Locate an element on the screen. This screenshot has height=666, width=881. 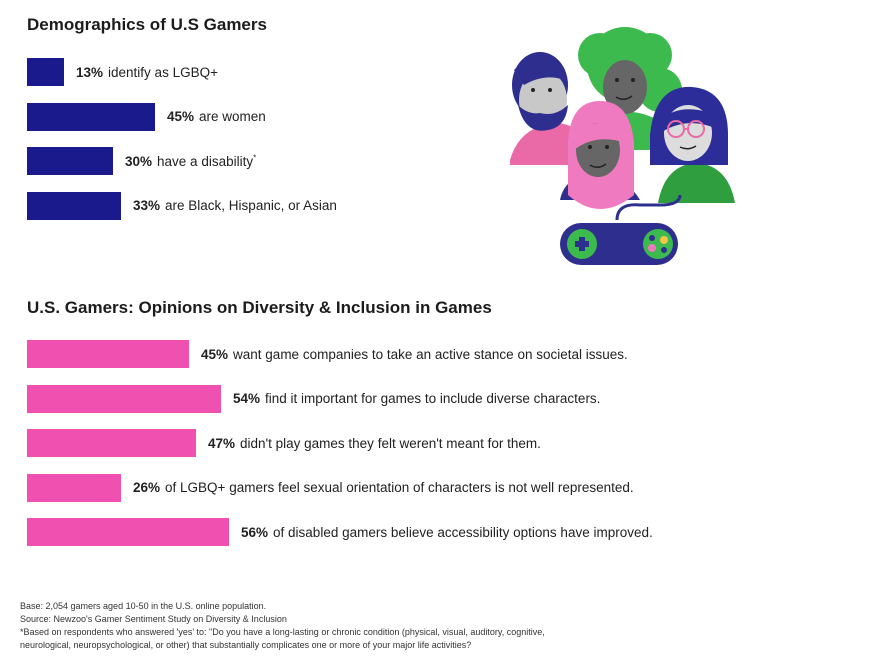
demographics-category-label: are women is located at coordinates (232, 116).